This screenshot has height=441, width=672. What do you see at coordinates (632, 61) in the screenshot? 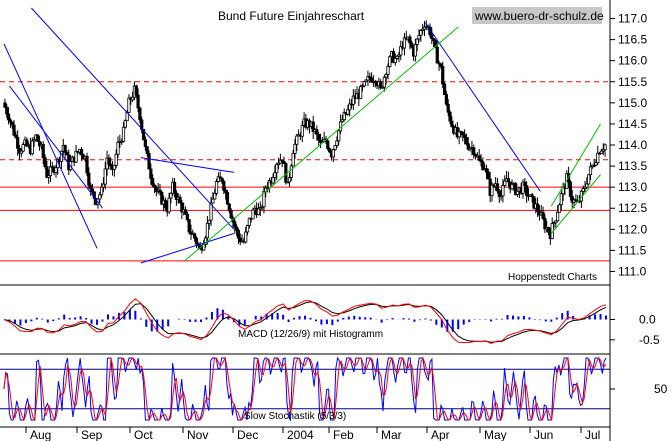
I see `price-tick-label: 116.0` at bounding box center [632, 61].